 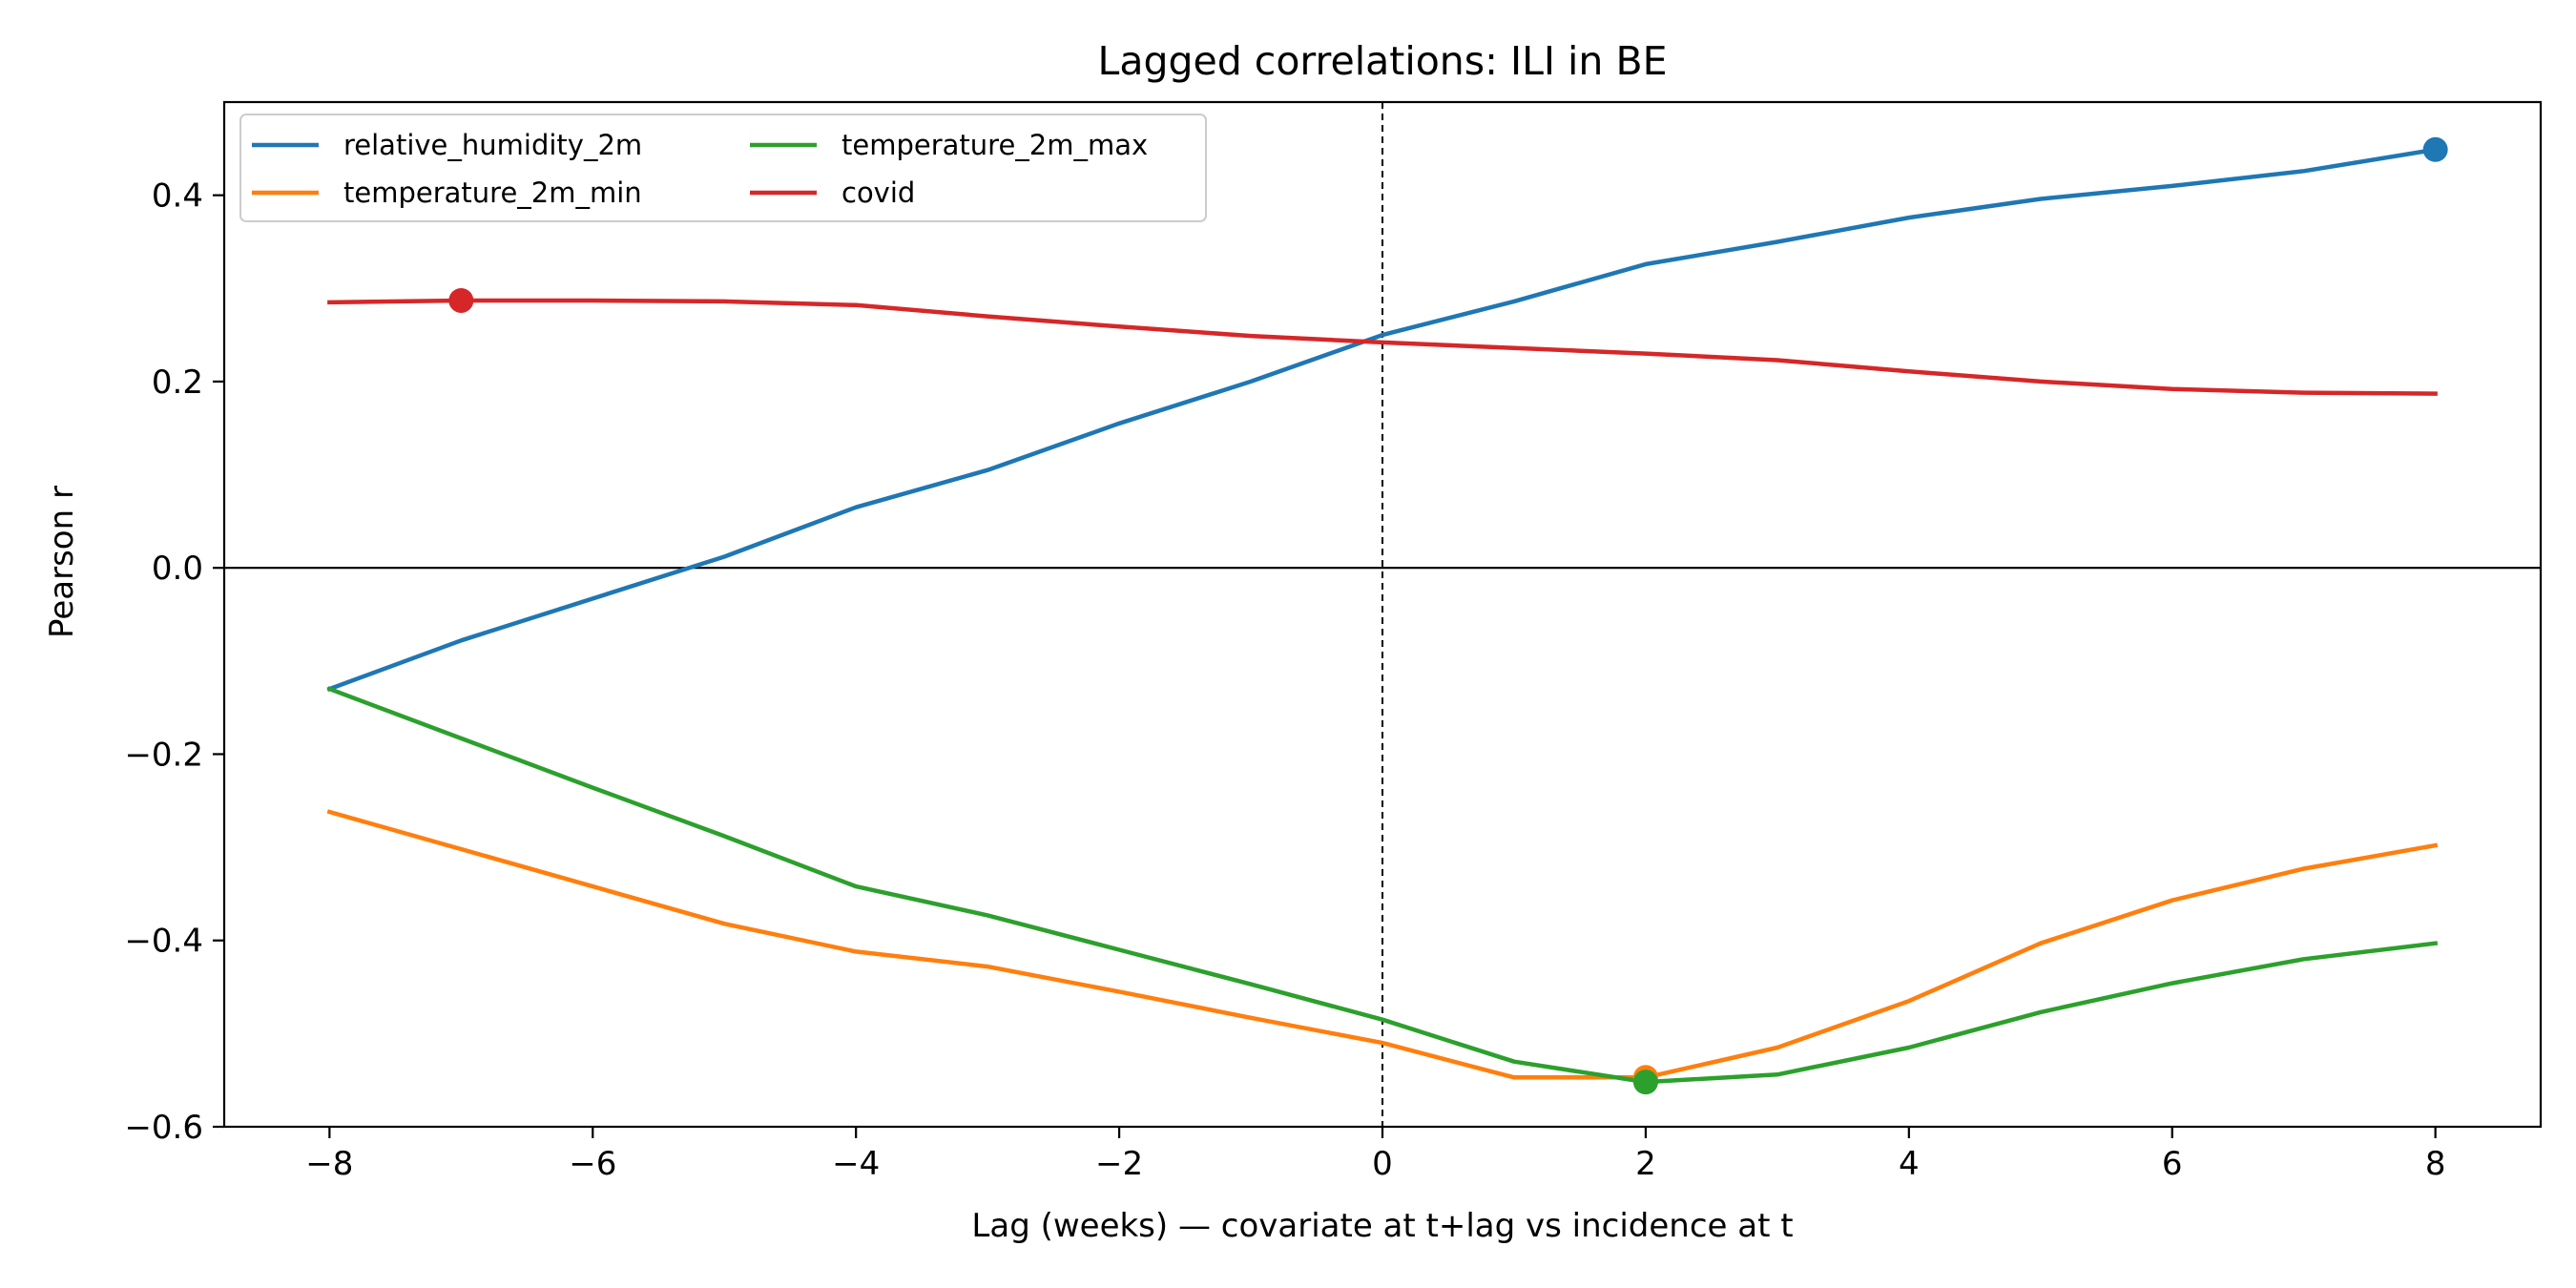 I want to click on peak-marker-covid, so click(x=461, y=300).